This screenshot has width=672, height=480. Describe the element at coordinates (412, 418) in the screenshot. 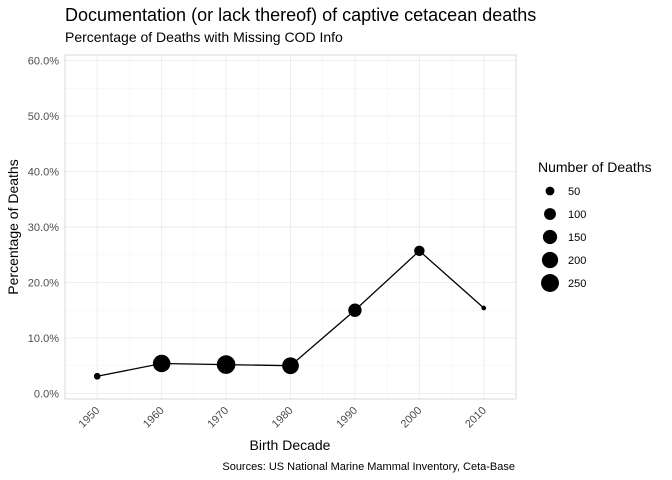

I see `x-tick-label: 2000` at that location.